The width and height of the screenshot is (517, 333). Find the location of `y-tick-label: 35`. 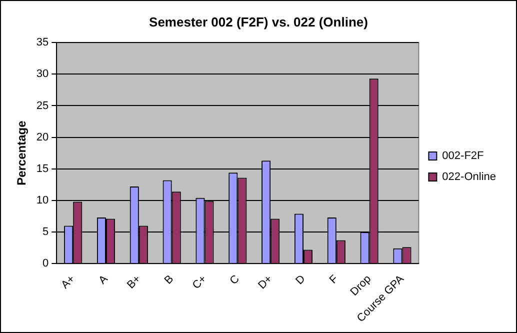

y-tick-label: 35 is located at coordinates (42, 42).